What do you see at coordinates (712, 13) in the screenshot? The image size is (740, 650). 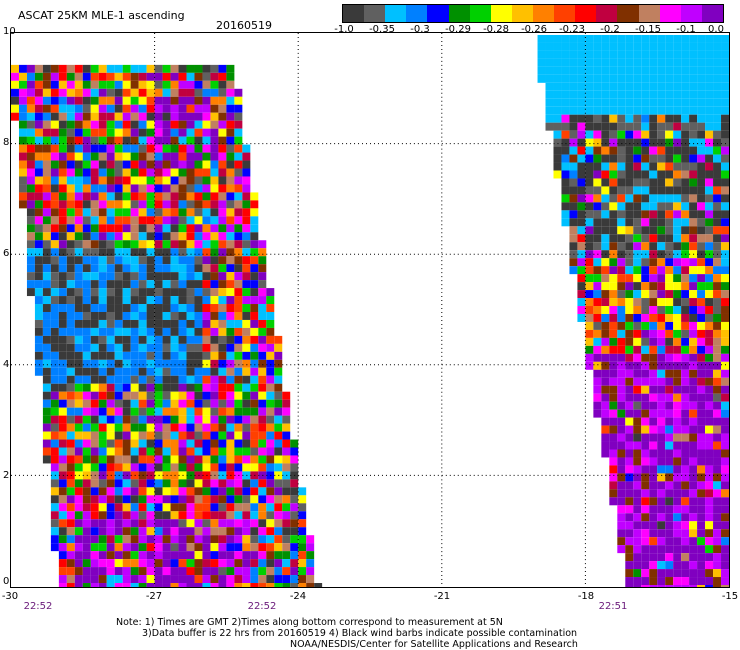 I see `legend-swatch` at bounding box center [712, 13].